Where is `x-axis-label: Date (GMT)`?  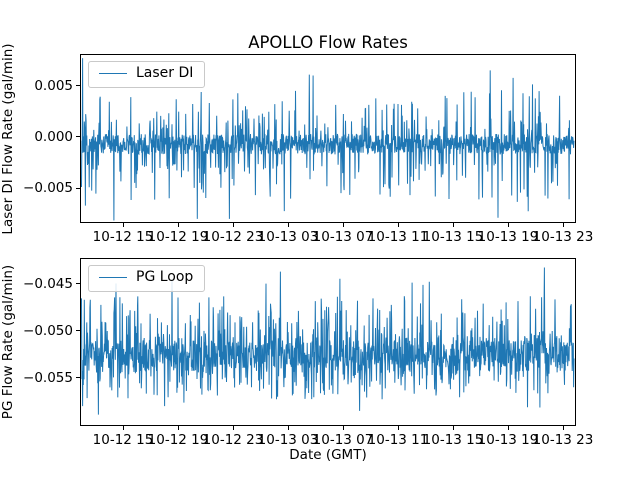
x-axis-label: Date (GMT) is located at coordinates (328, 455).